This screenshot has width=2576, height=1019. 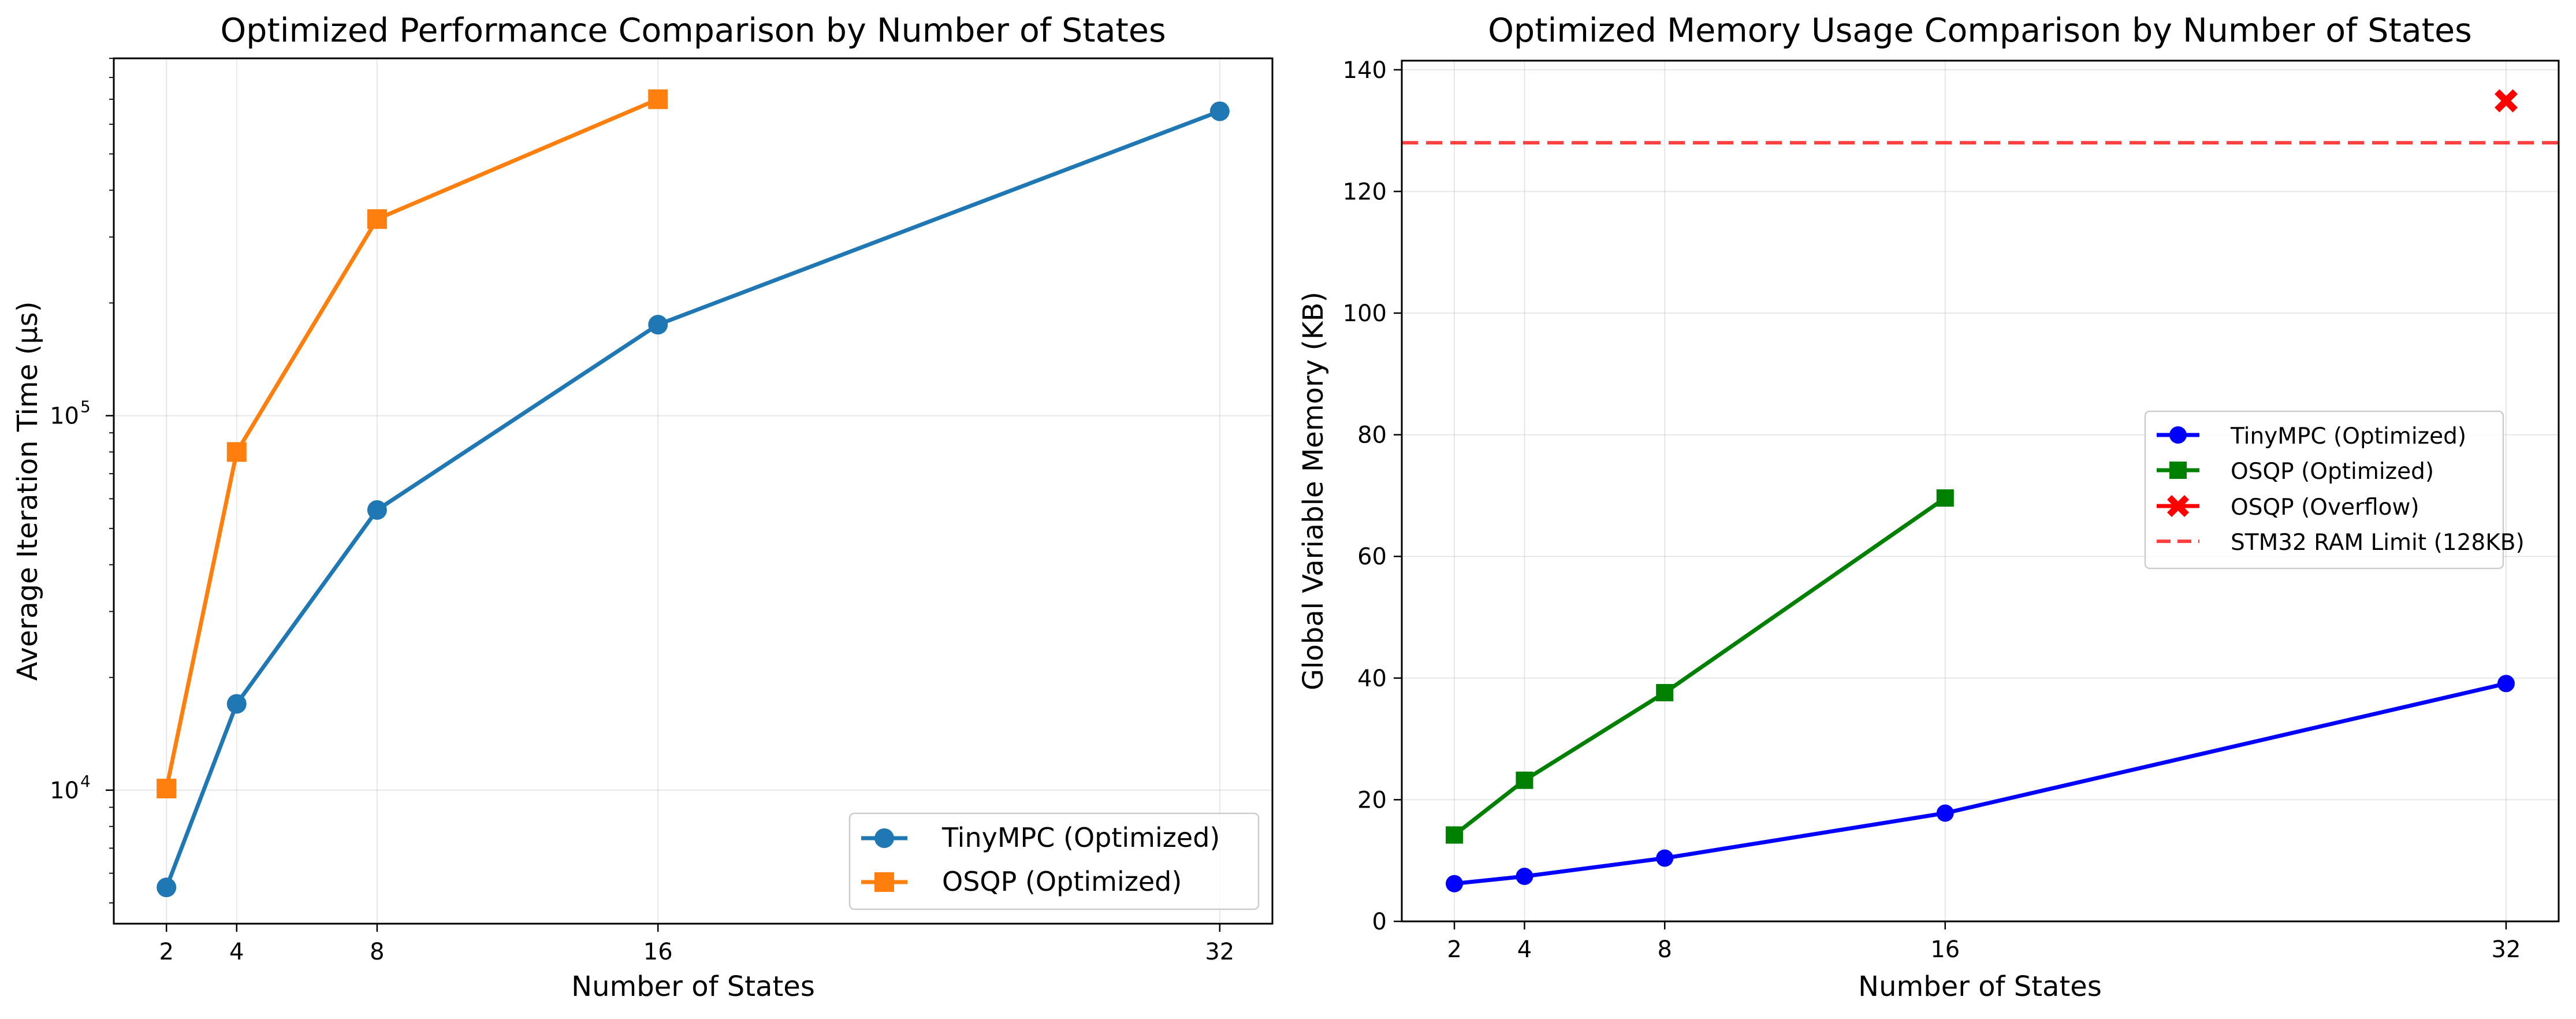 I want to click on y-tick-label: 60, so click(x=1372, y=557).